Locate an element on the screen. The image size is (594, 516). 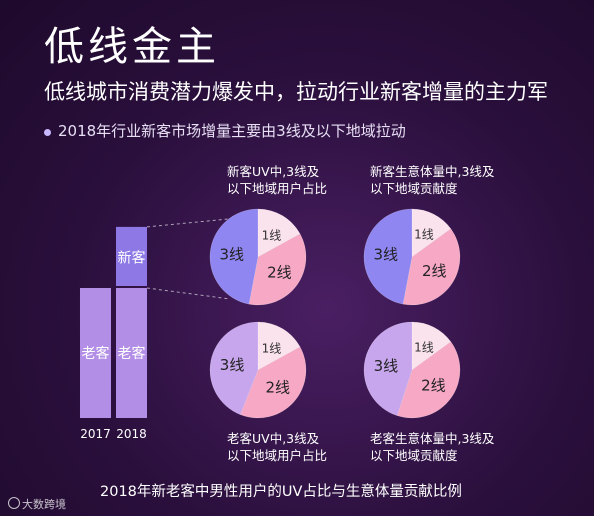
pie-label-new_biz-3: 3线 is located at coordinates (385, 255).